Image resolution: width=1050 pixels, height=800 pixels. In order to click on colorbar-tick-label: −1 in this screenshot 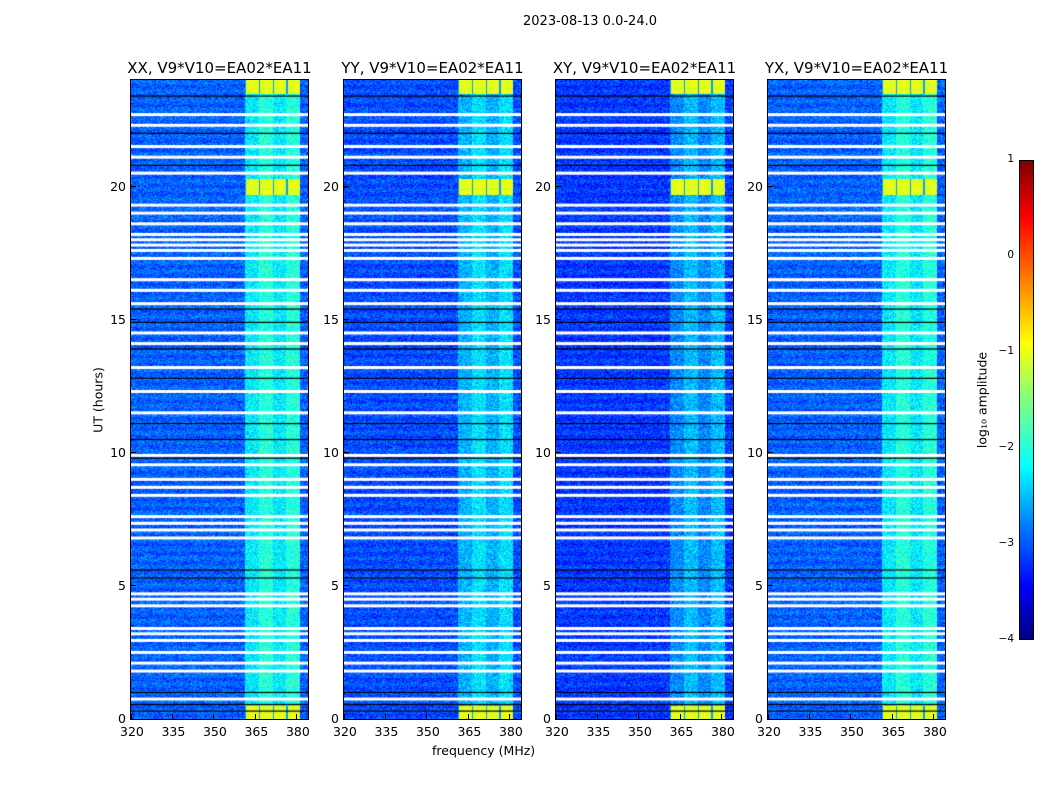, I will do `click(1006, 351)`.